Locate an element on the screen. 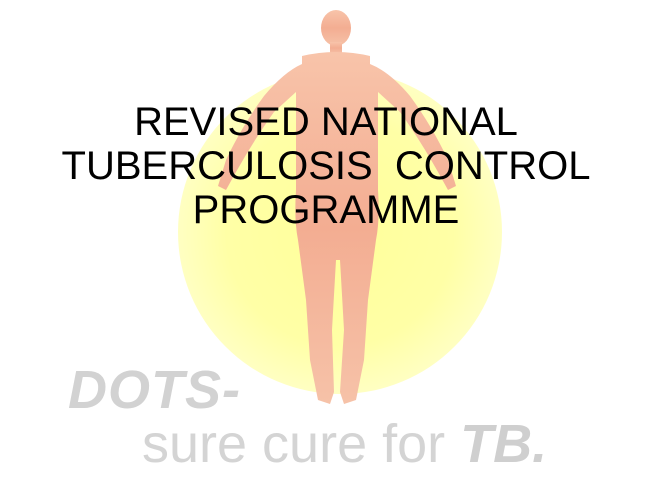 The height and width of the screenshot is (489, 652). title-line-1: REVISED NATIONAL is located at coordinates (326, 122).